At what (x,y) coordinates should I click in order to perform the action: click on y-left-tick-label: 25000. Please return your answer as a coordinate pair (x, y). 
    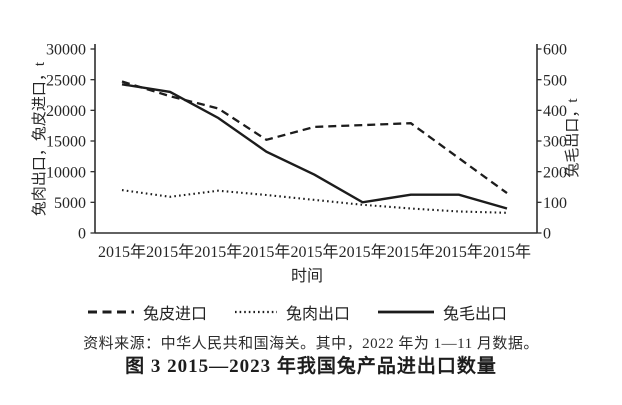
    Looking at the image, I should click on (66, 80).